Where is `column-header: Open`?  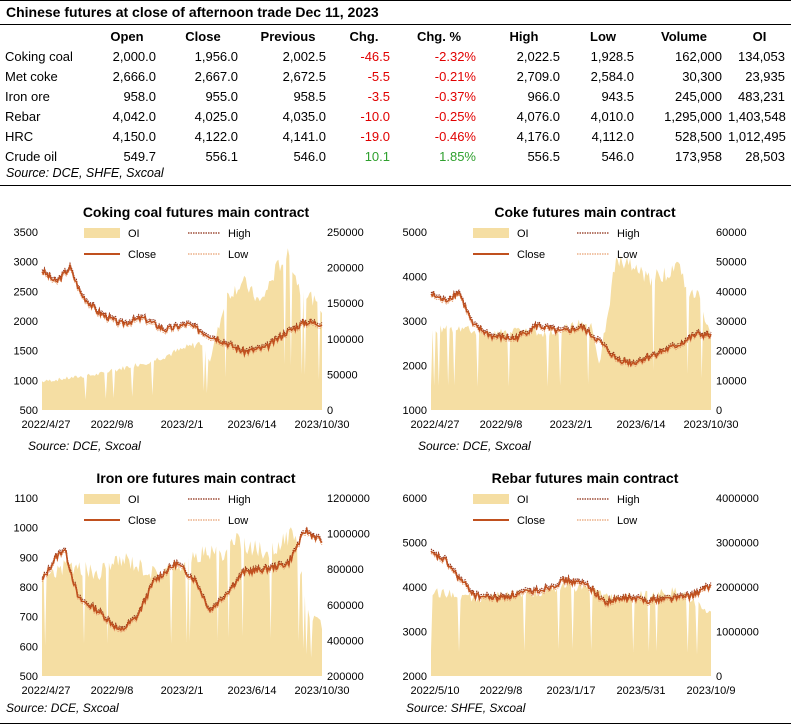
column-header: Open is located at coordinates (127, 36).